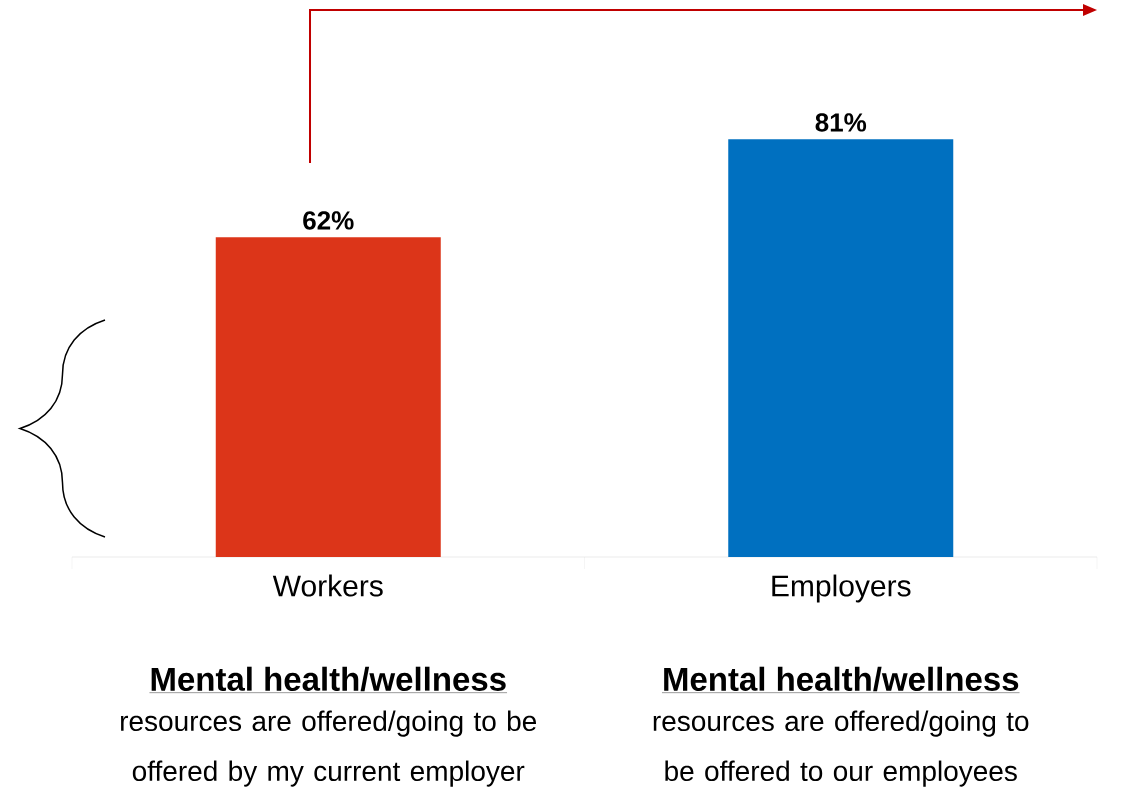 Image resolution: width=1142 pixels, height=801 pixels. What do you see at coordinates (841, 122) in the screenshot?
I see `data-label: 81%` at bounding box center [841, 122].